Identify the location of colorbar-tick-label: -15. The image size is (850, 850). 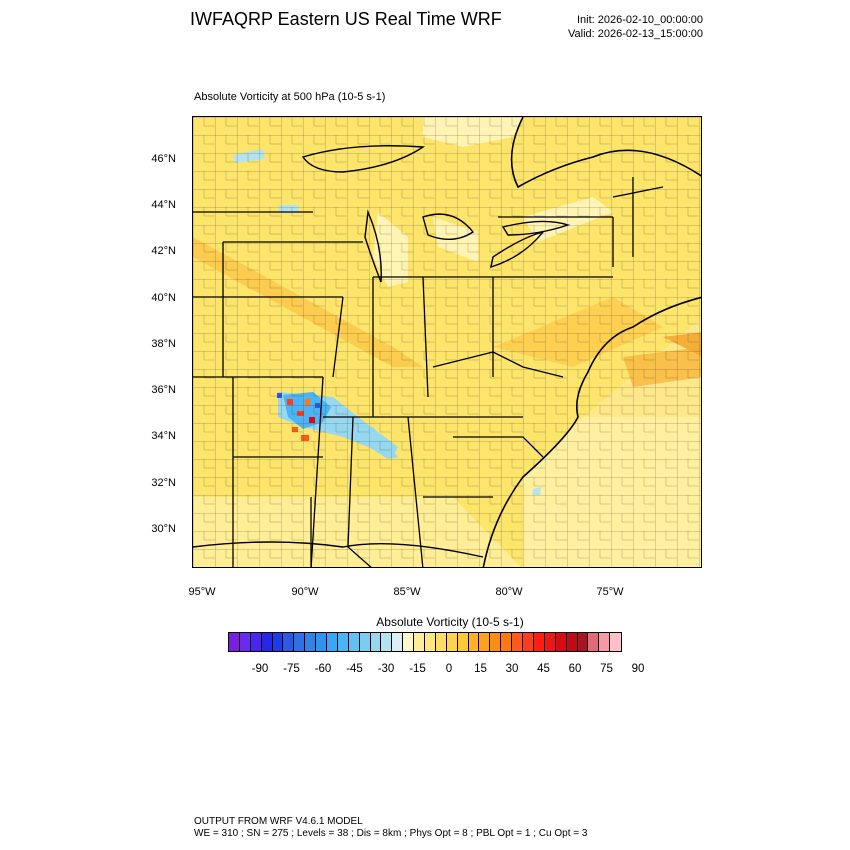
(417, 669).